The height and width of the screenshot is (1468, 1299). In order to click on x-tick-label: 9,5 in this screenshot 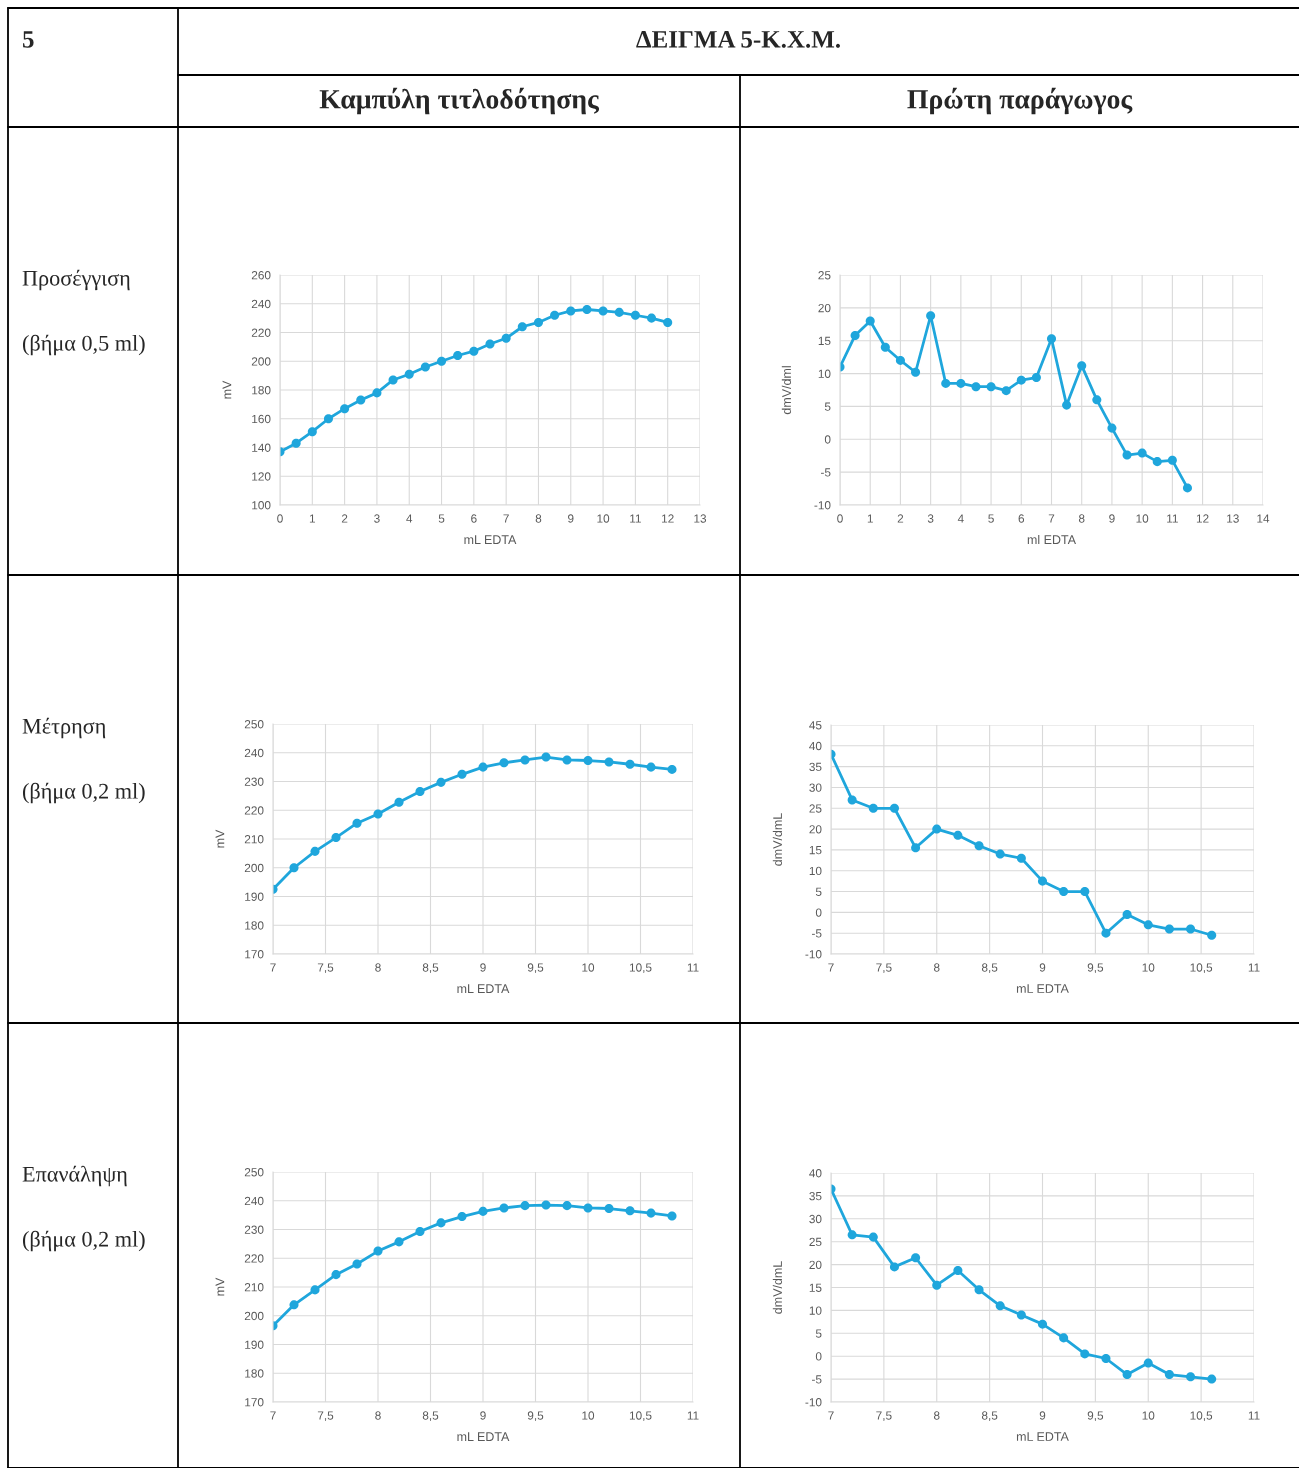, I will do `click(1095, 968)`.